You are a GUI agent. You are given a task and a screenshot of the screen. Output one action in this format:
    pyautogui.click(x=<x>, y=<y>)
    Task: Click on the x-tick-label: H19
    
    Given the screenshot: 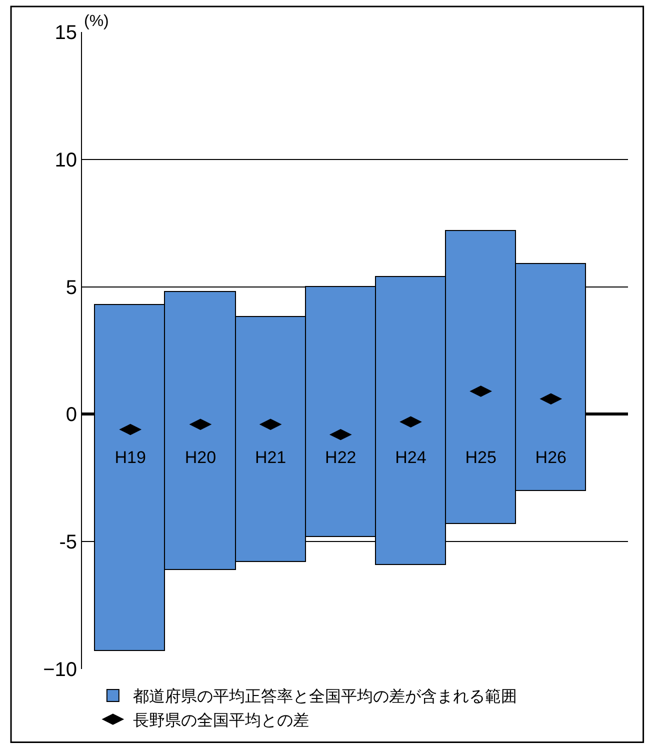 What is the action you would take?
    pyautogui.click(x=130, y=457)
    